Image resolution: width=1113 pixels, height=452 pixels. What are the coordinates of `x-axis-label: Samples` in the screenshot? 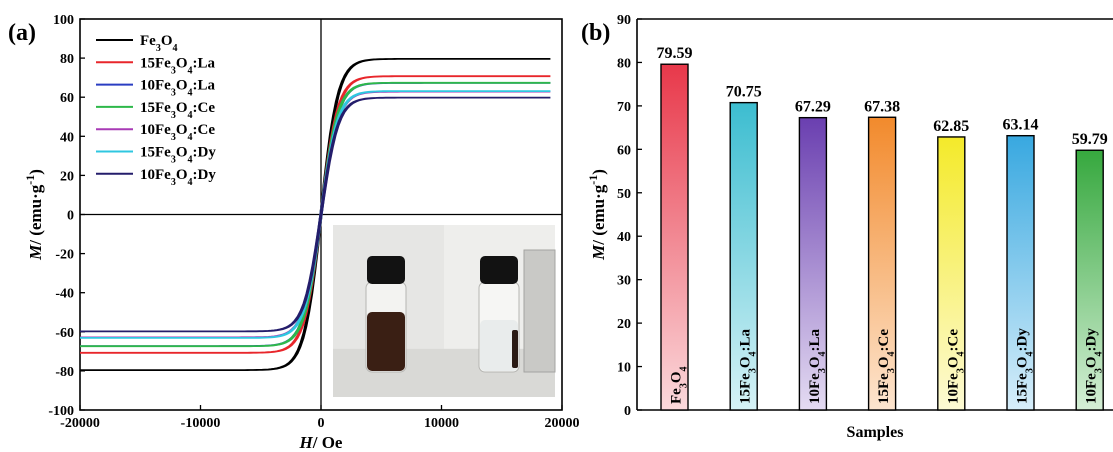 It's located at (875, 432).